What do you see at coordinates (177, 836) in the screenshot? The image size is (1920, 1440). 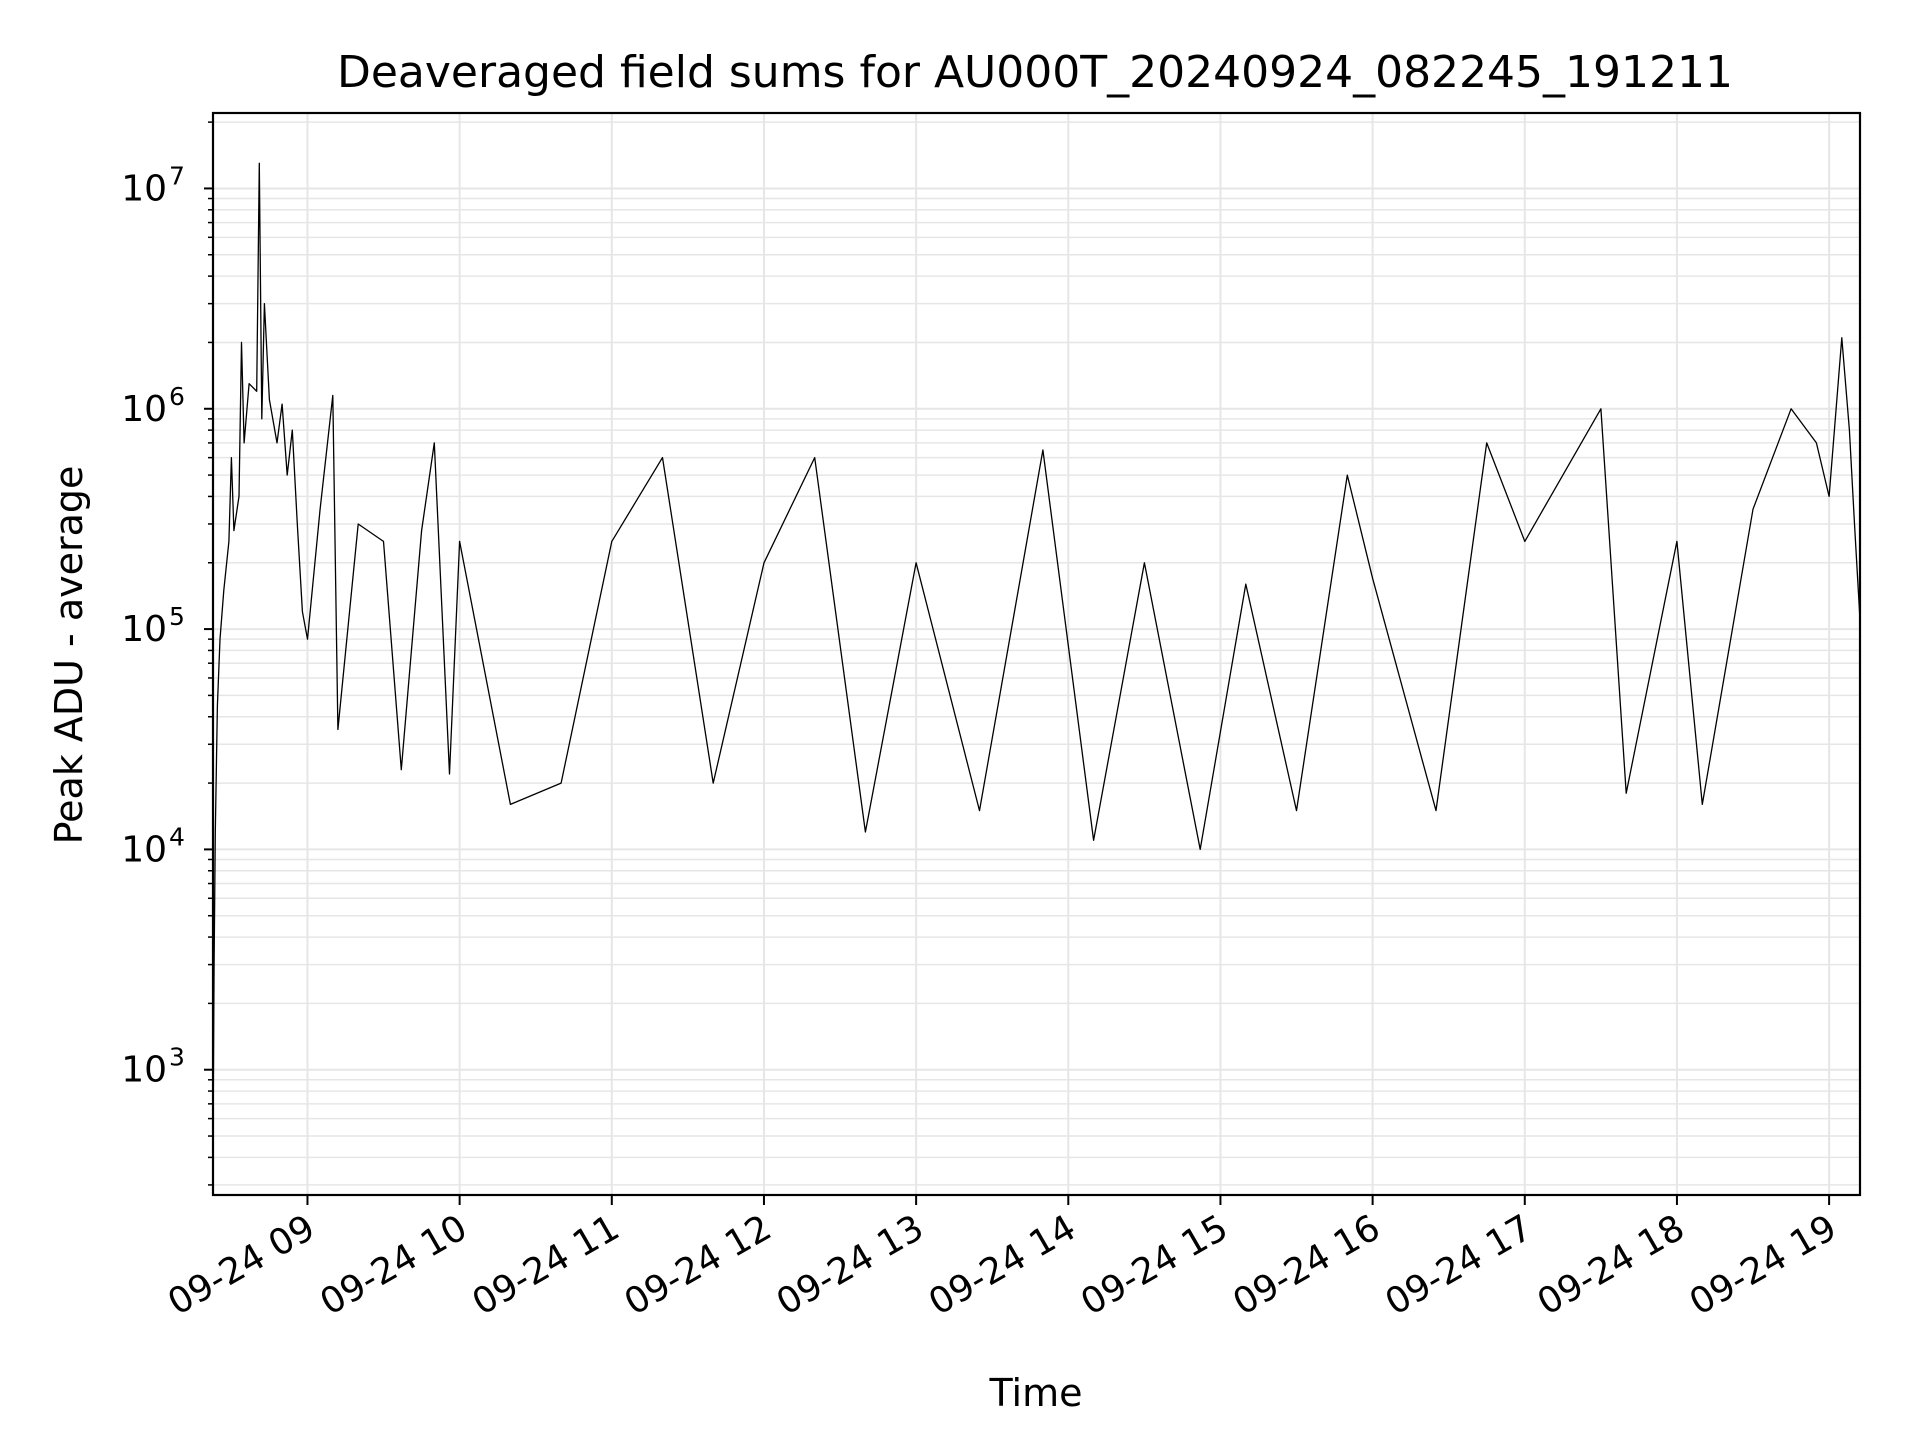 I see `y-tick-exponent: 4` at bounding box center [177, 836].